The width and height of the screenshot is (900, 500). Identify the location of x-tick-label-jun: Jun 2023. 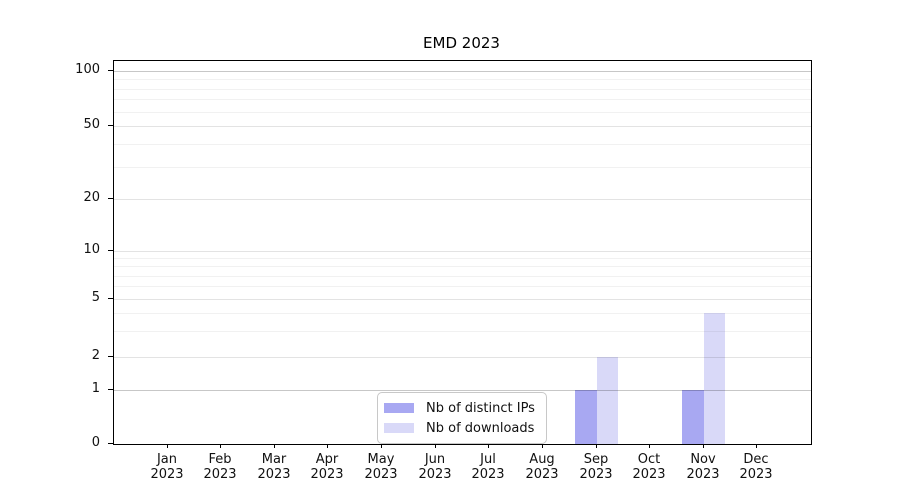
(435, 467).